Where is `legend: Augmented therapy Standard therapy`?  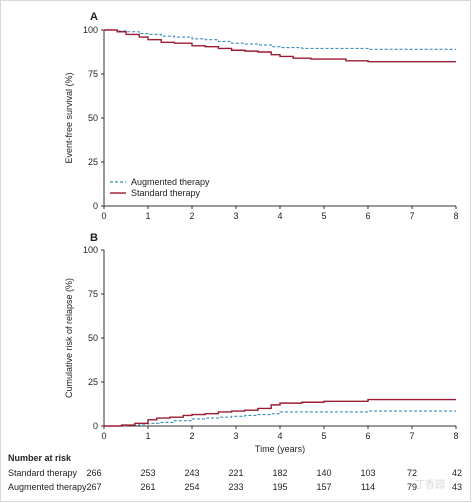
legend: Augmented therapy Standard therapy is located at coordinates (160, 187).